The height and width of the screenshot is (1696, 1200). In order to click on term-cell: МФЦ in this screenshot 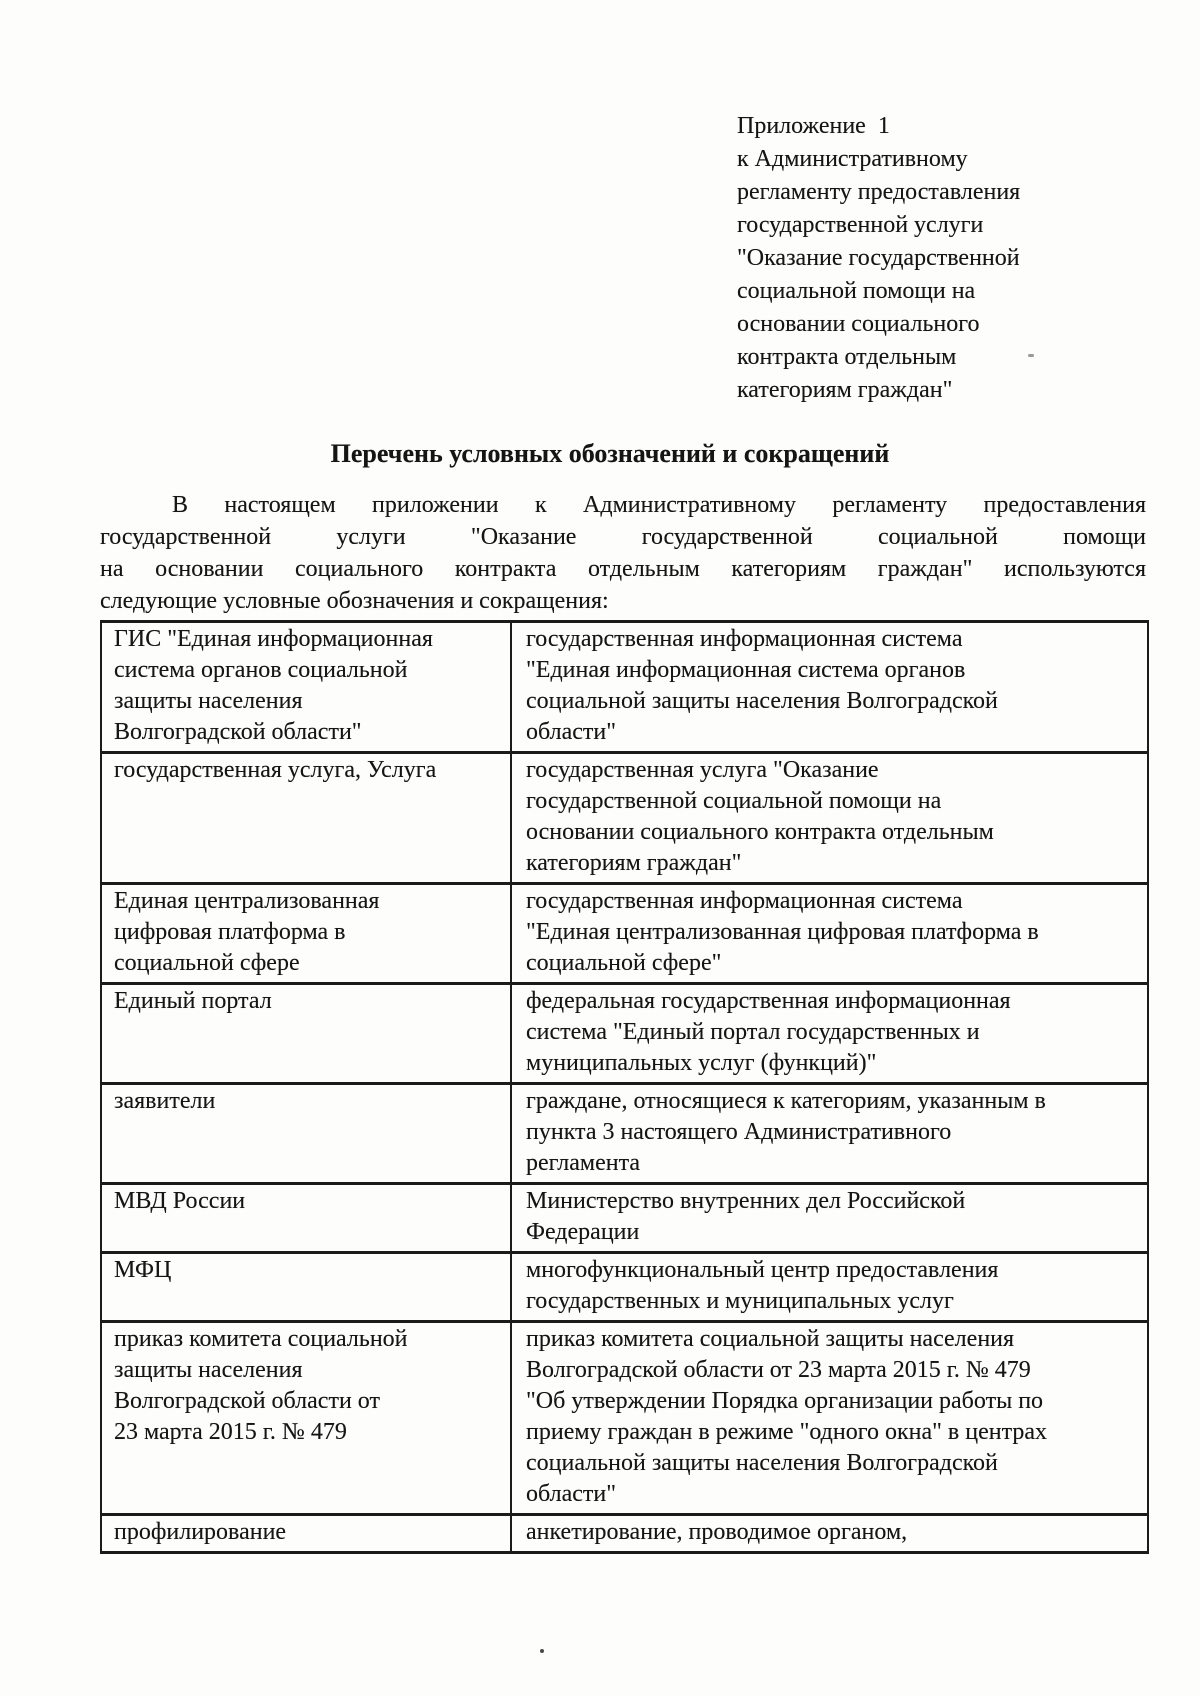, I will do `click(306, 1287)`.